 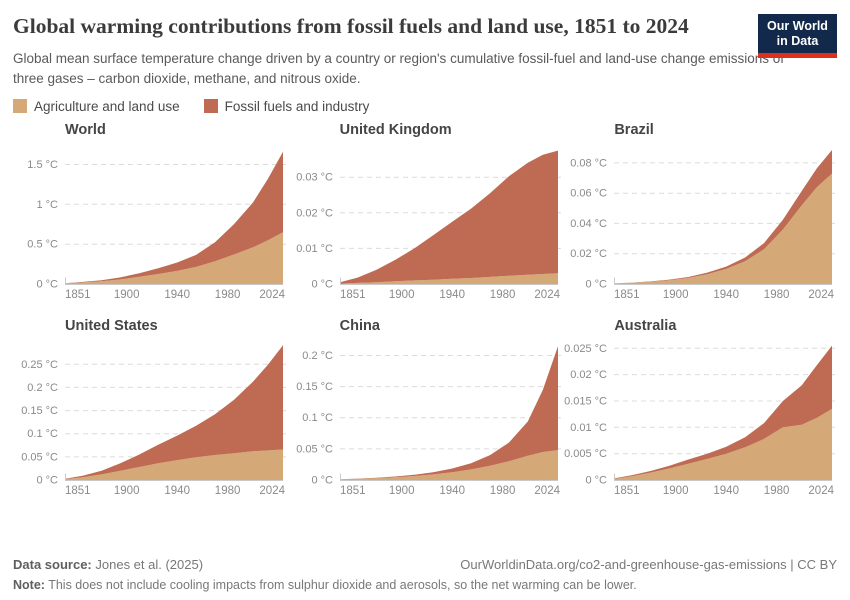 I want to click on svg-text: 0.015 °C, so click(x=585, y=401).